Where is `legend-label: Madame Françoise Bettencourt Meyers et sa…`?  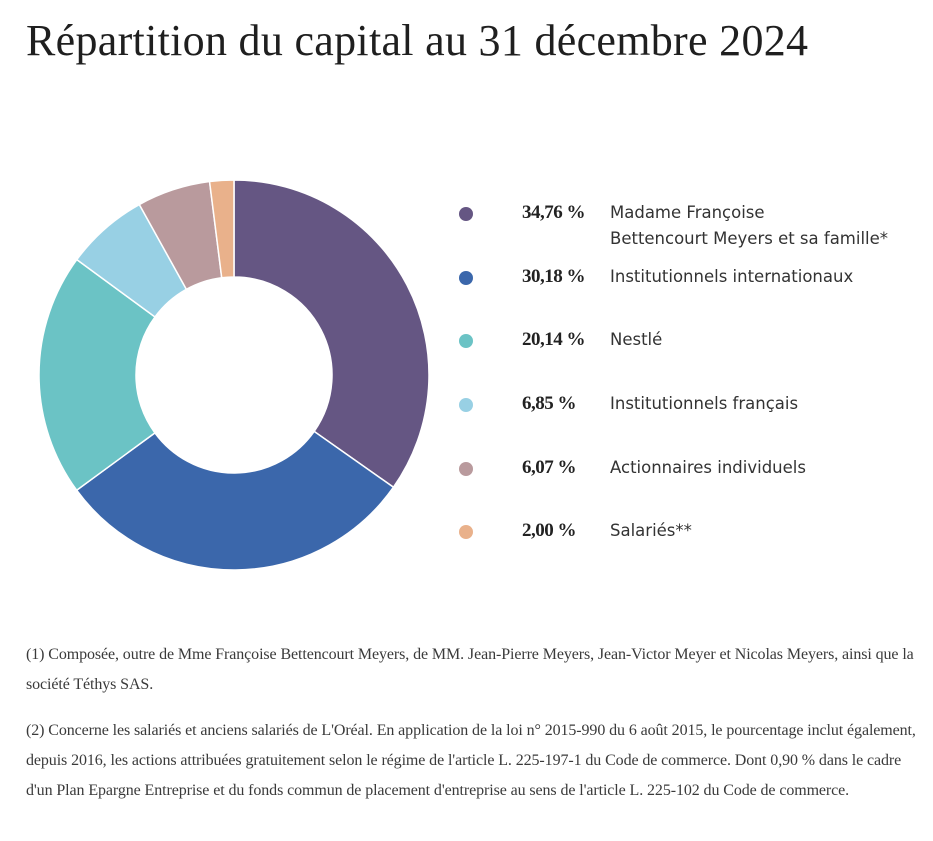 legend-label: Madame Françoise Bettencourt Meyers et sa… is located at coordinates (749, 225).